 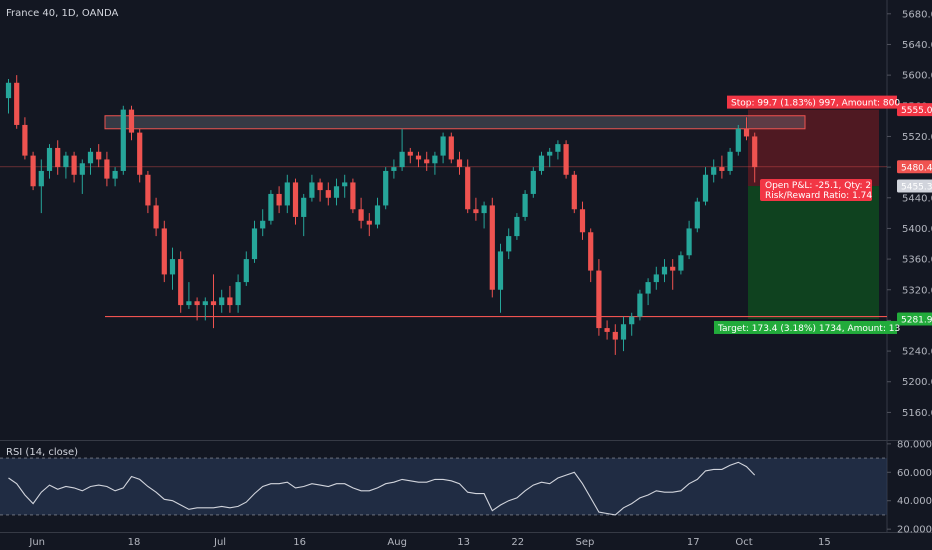 I want to click on price-tick-label: 5360.0, so click(x=917, y=260).